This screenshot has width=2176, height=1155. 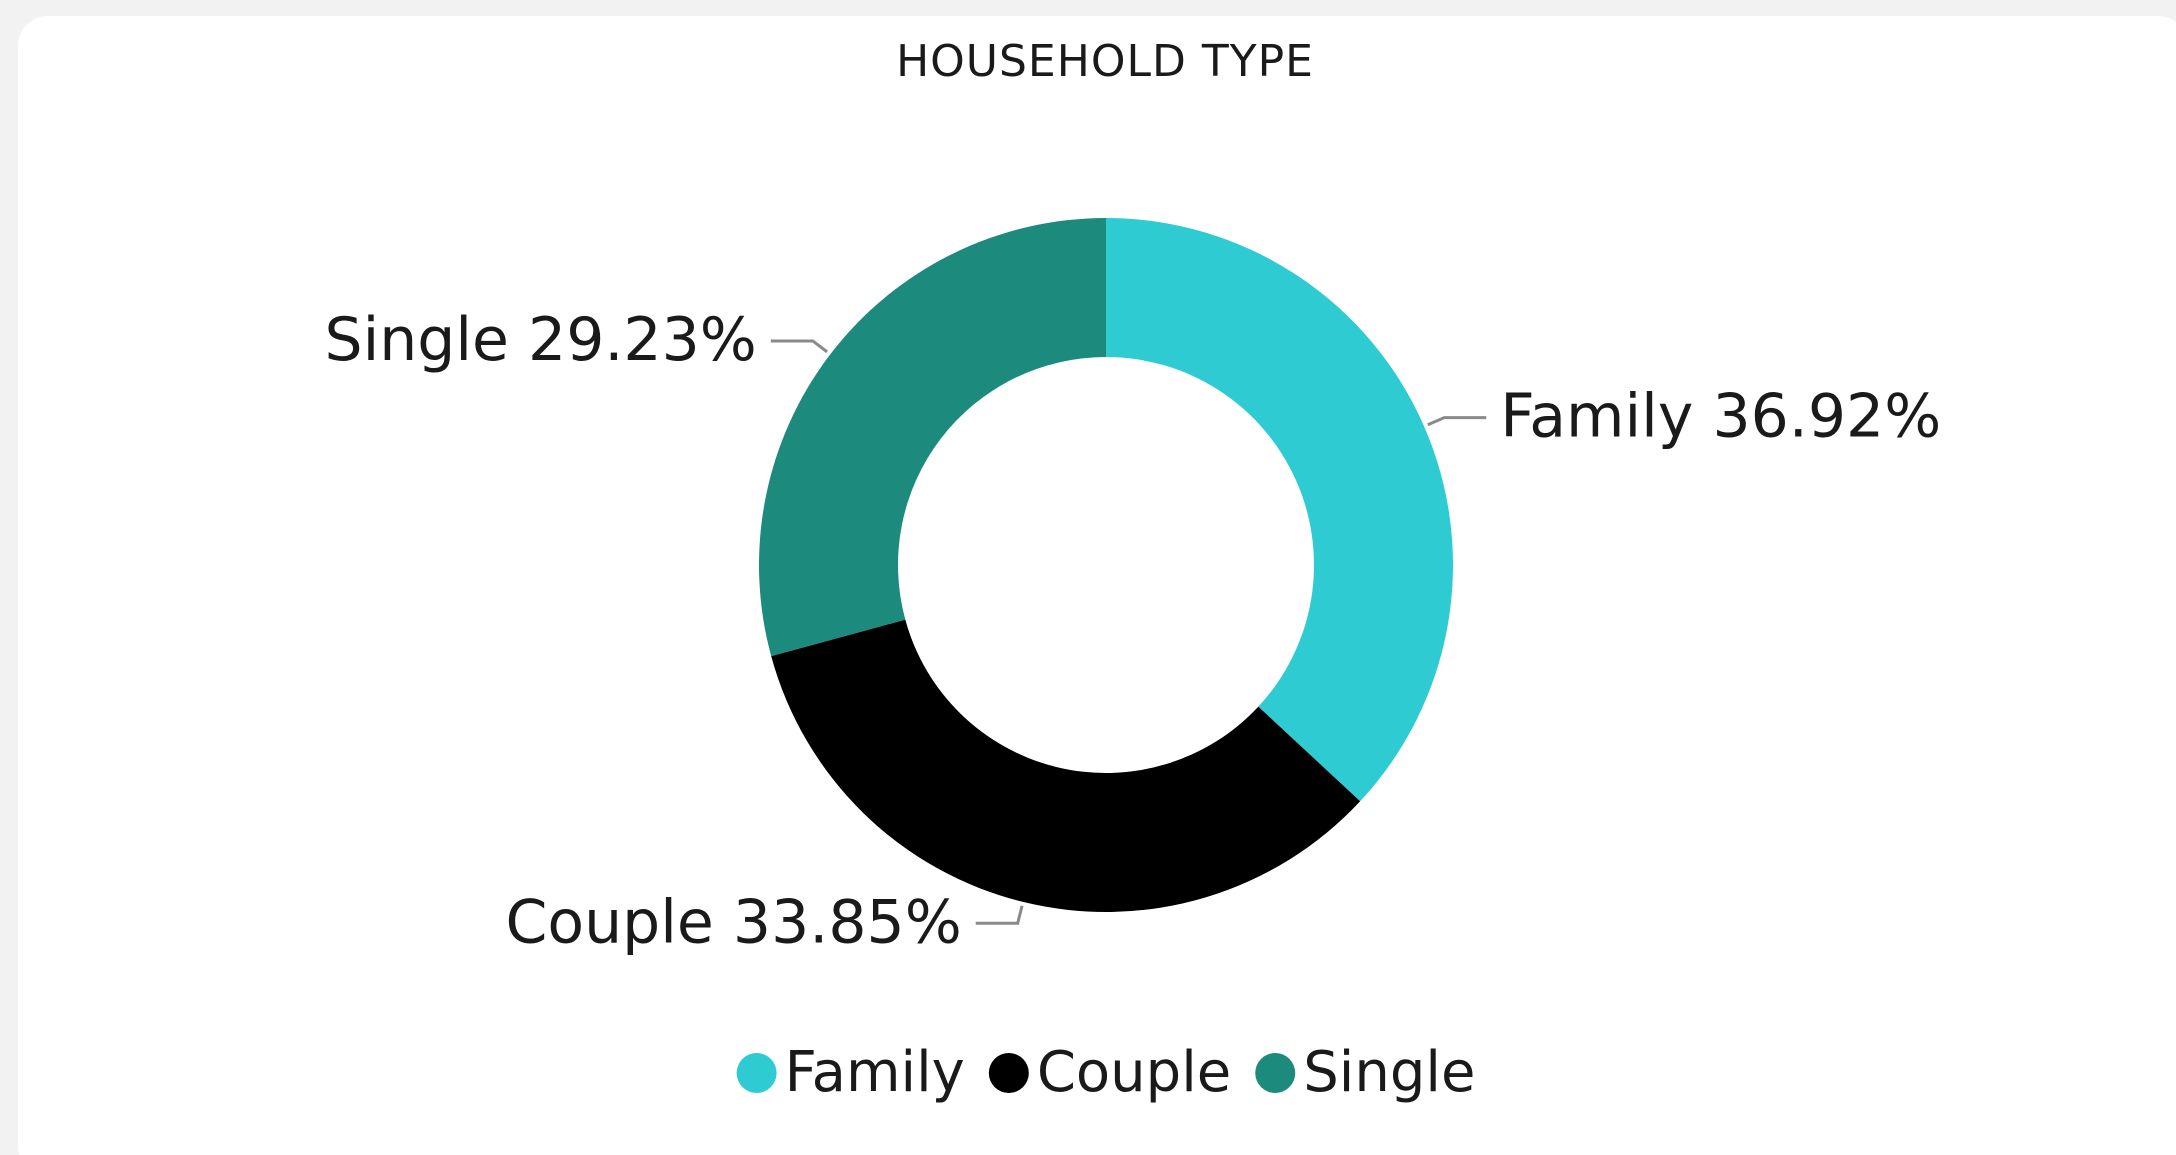 What do you see at coordinates (1826, 416) in the screenshot?
I see `data-label-value: 36.92%` at bounding box center [1826, 416].